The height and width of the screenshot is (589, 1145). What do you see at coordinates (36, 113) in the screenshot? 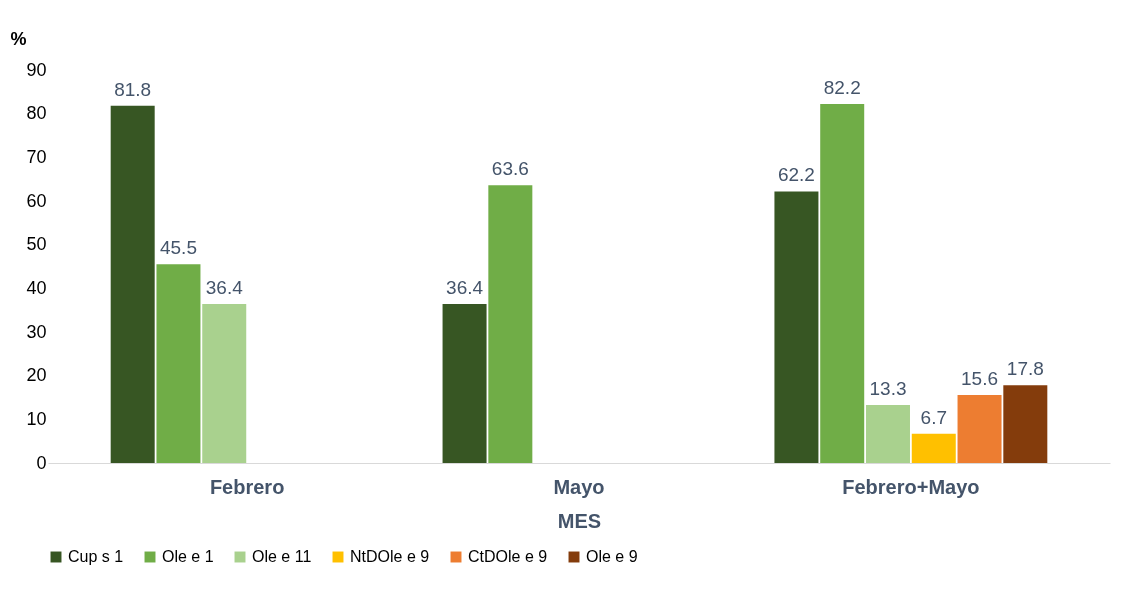
I see `y-tick-label: 80` at bounding box center [36, 113].